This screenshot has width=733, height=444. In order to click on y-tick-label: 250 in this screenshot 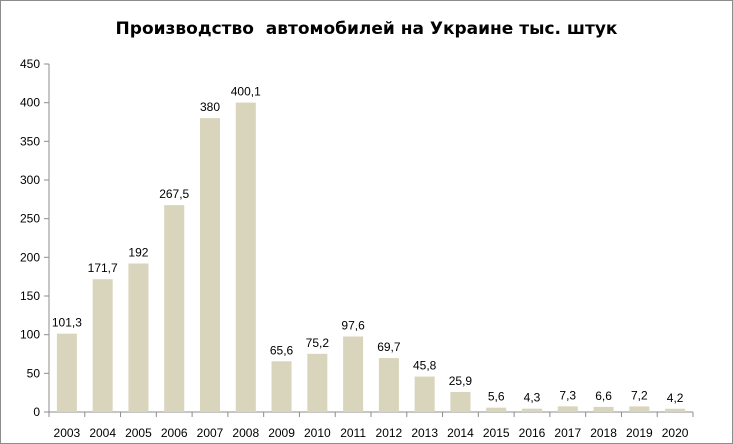, I will do `click(30, 219)`.